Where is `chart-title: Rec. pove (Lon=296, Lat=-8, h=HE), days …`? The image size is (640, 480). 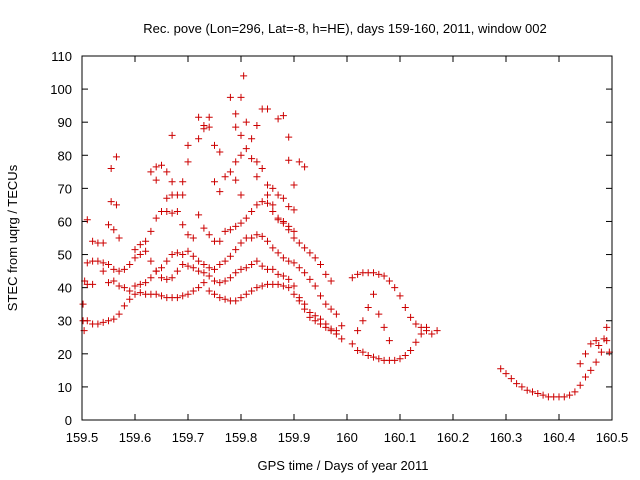 chart-title: Rec. pove (Lon=296, Lat=-8, h=HE), days … is located at coordinates (344, 28).